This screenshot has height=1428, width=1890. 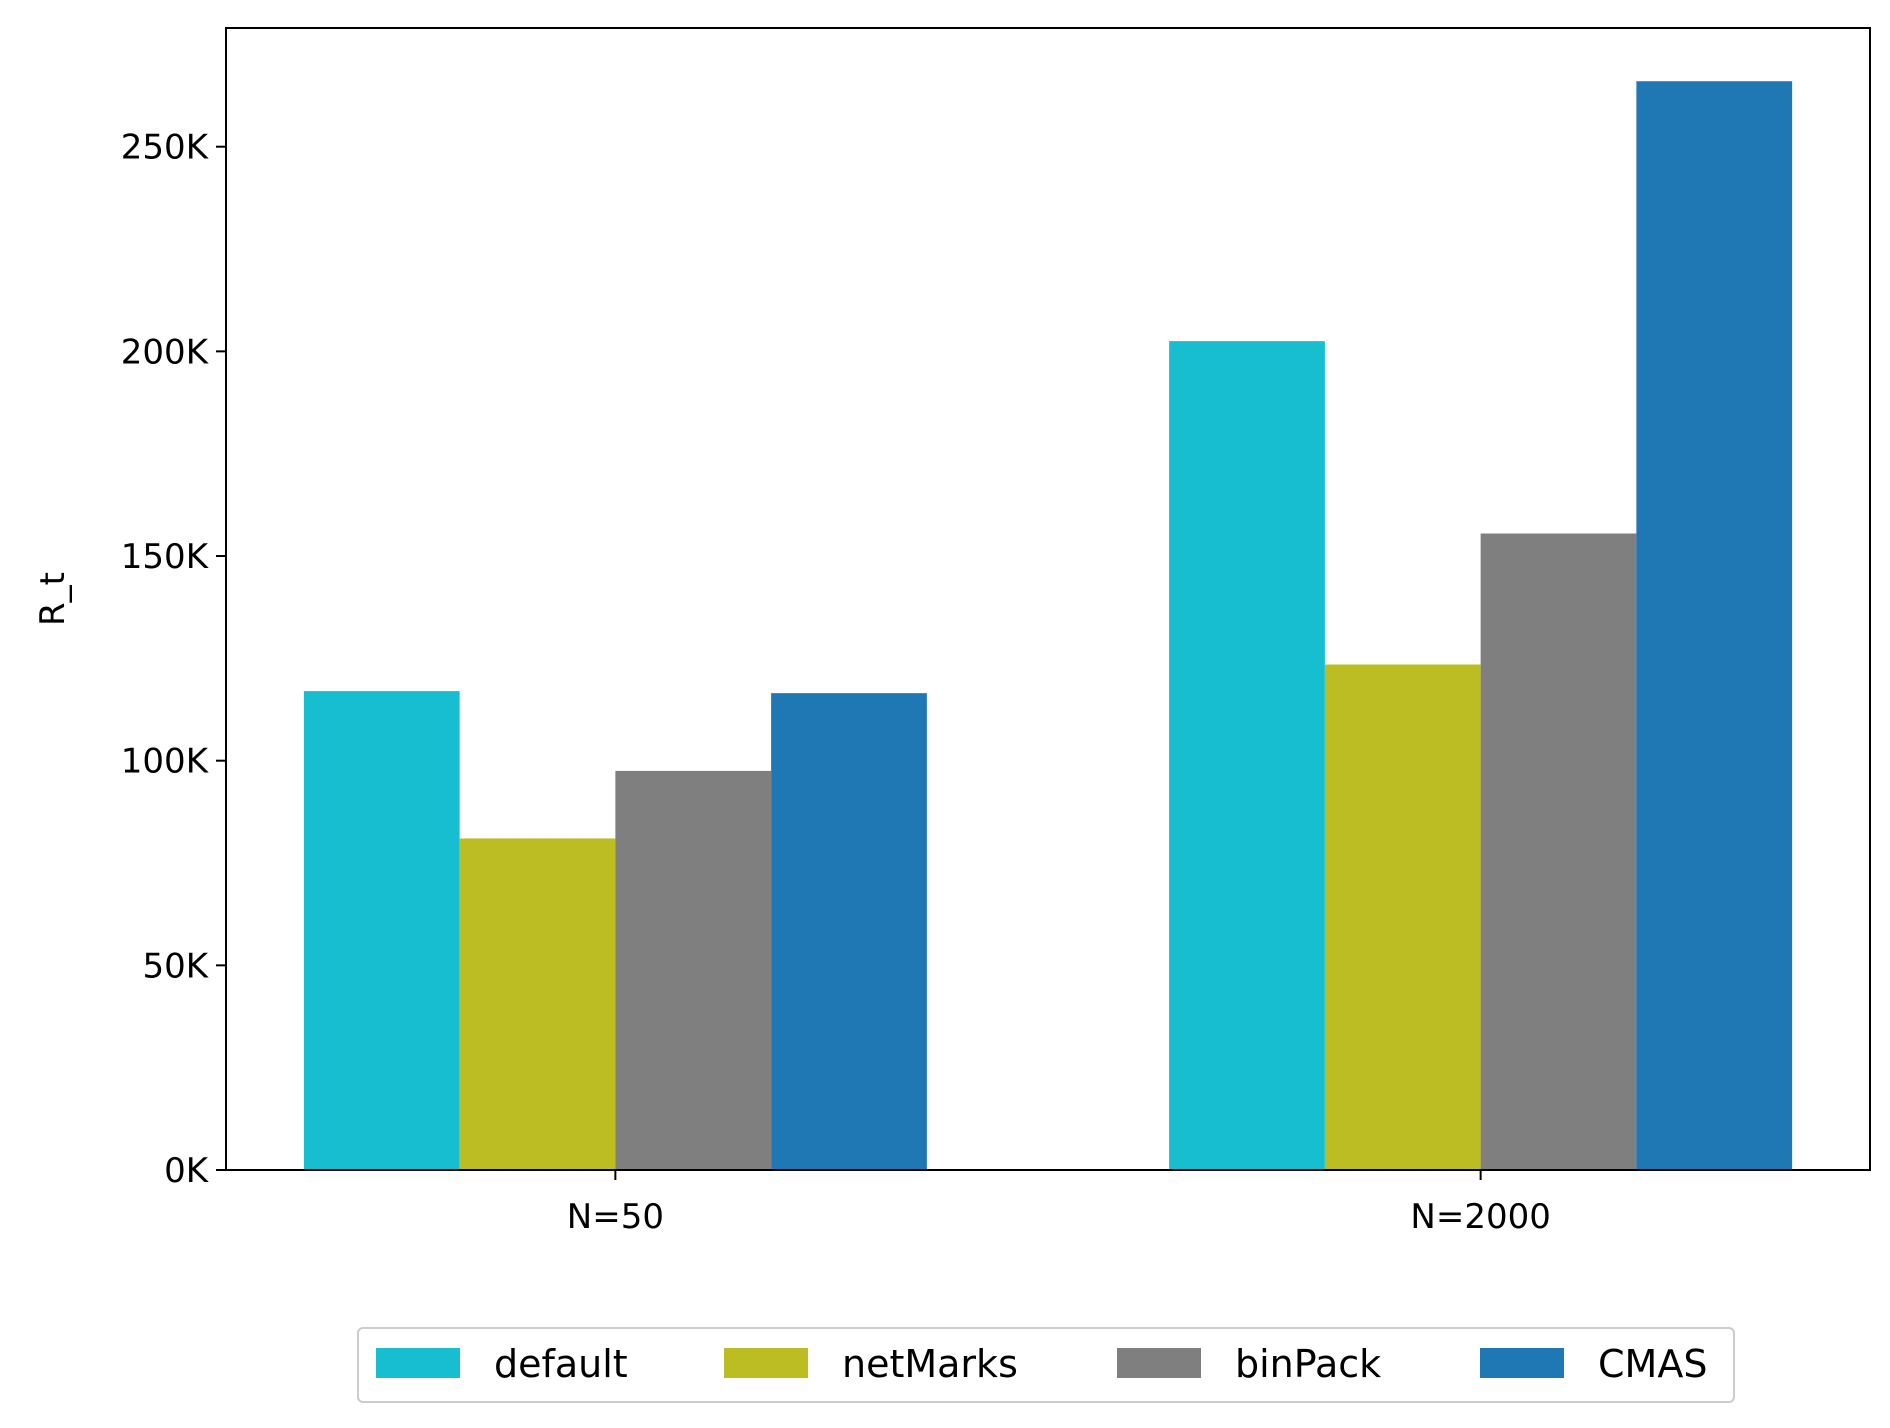 I want to click on bar-binPack-N=50, so click(x=693, y=970).